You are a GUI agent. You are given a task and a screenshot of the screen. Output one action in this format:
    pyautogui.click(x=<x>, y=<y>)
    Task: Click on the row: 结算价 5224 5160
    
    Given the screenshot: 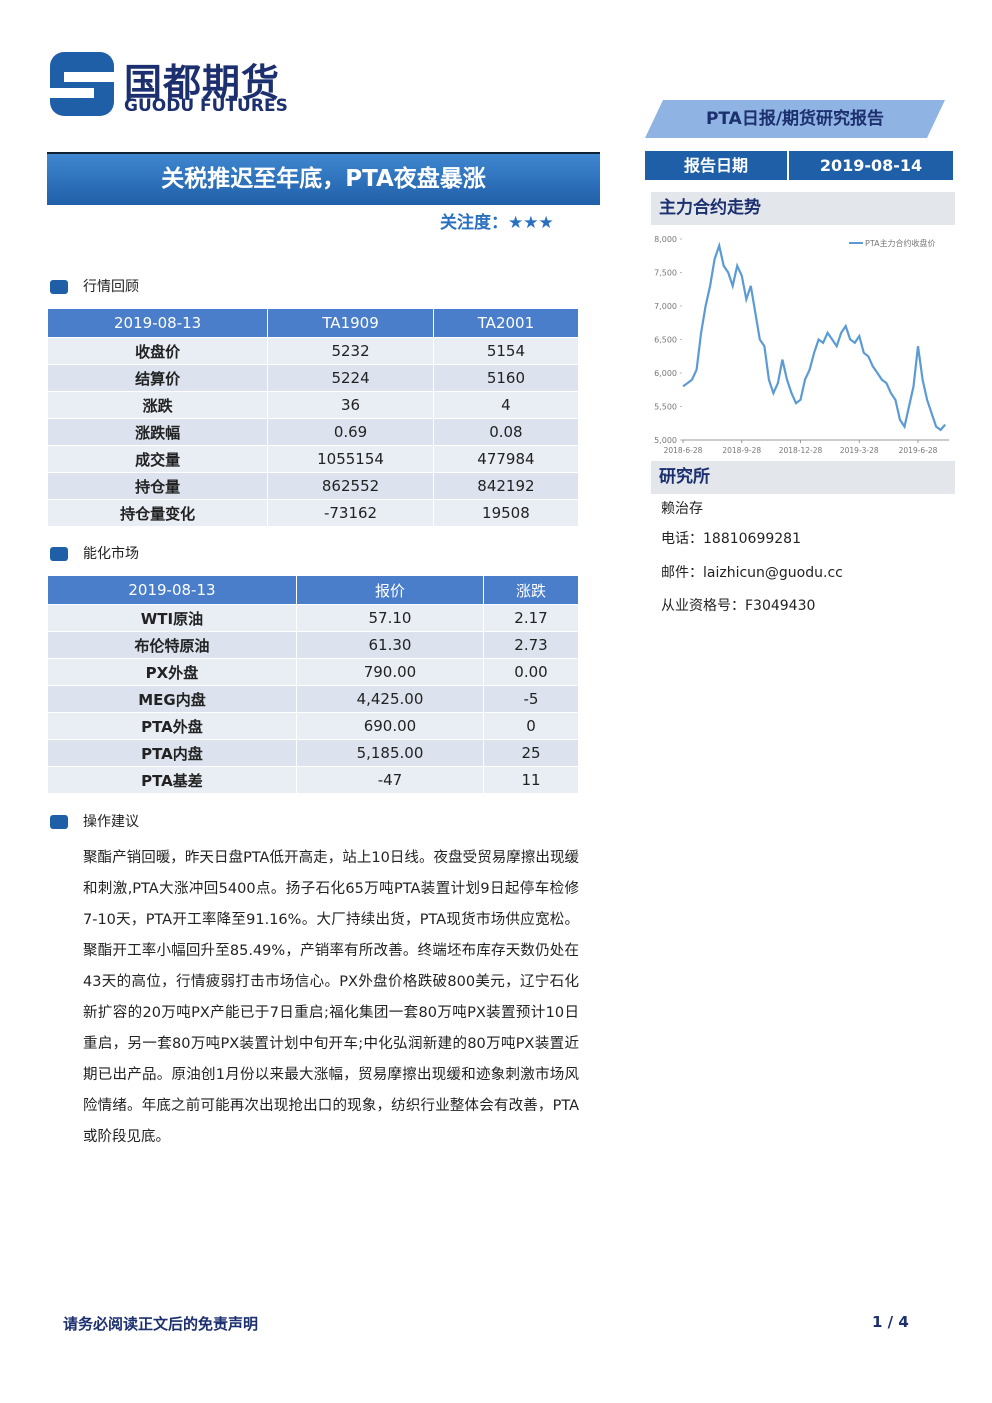 What is the action you would take?
    pyautogui.click(x=313, y=378)
    